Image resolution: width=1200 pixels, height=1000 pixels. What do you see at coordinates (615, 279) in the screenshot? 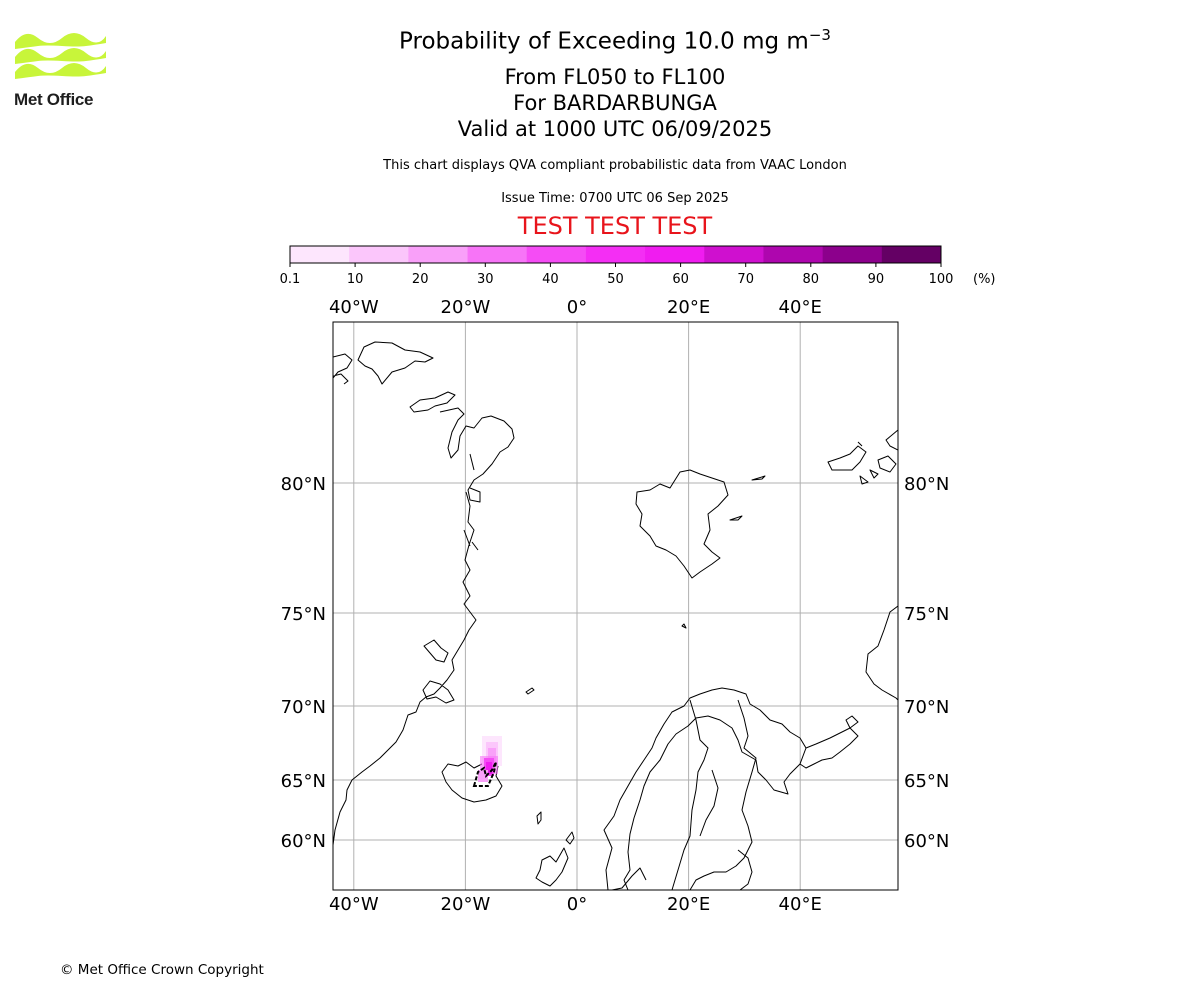
I see `colorbar-tick-label: 50` at bounding box center [615, 279].